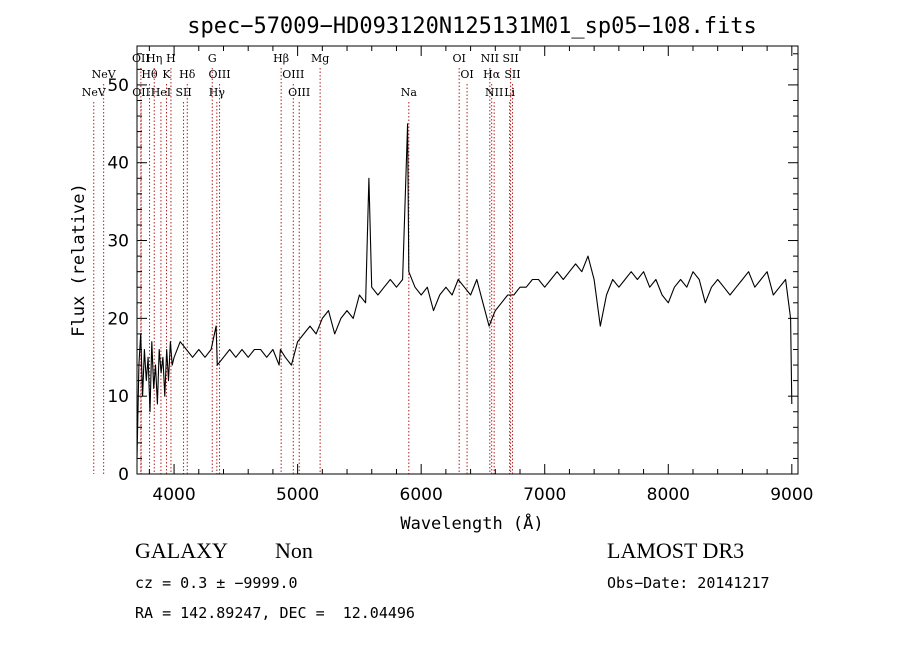 The width and height of the screenshot is (900, 649). I want to click on obs-date: Obs−Date: 20141217, so click(688, 583).